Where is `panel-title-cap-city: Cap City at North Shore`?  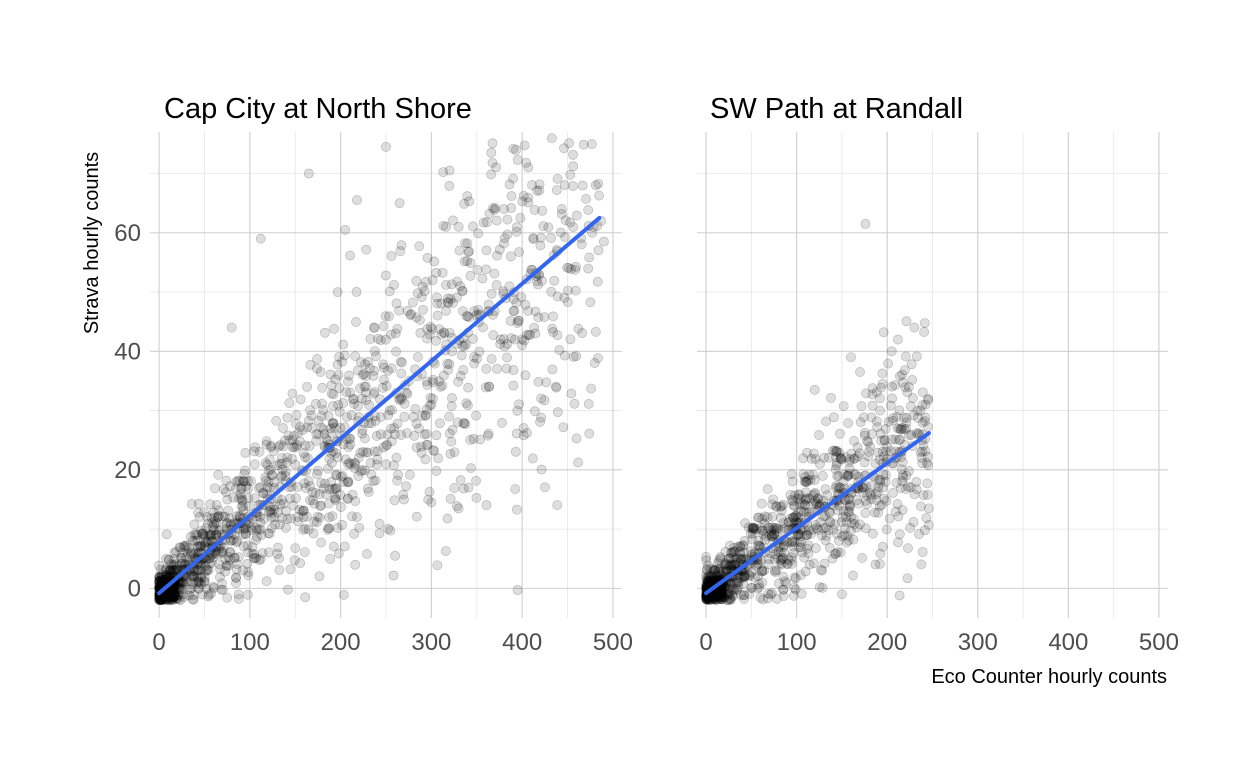
panel-title-cap-city: Cap City at North Shore is located at coordinates (318, 109).